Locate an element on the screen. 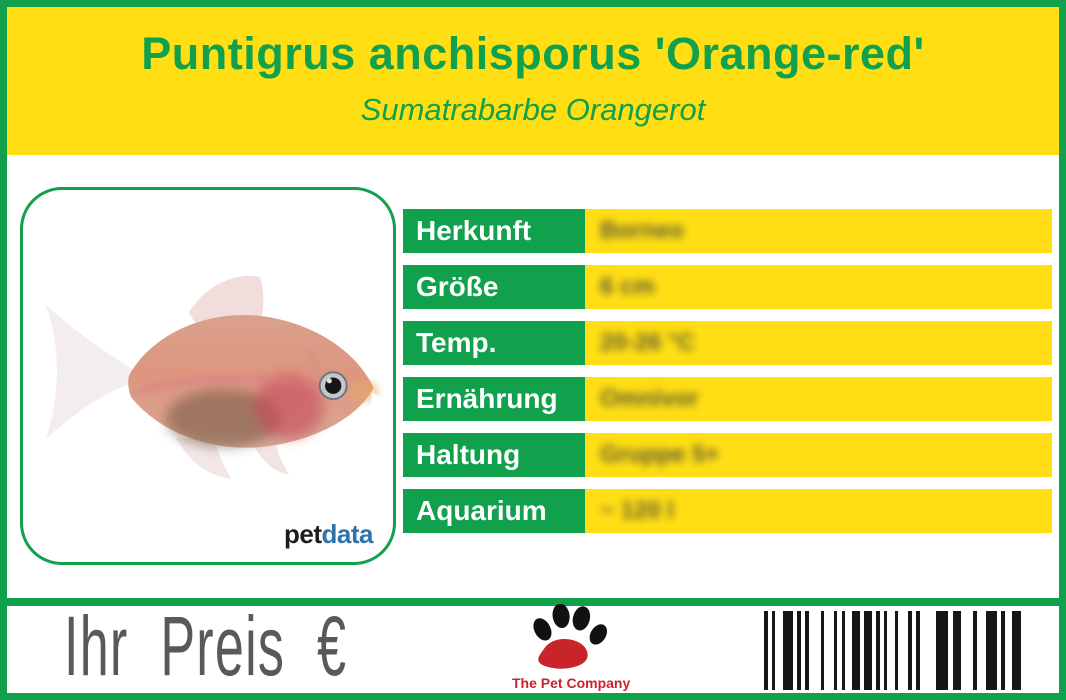 This screenshot has width=1066, height=700. table-row: Ernährung Omnivor is located at coordinates (727, 399).